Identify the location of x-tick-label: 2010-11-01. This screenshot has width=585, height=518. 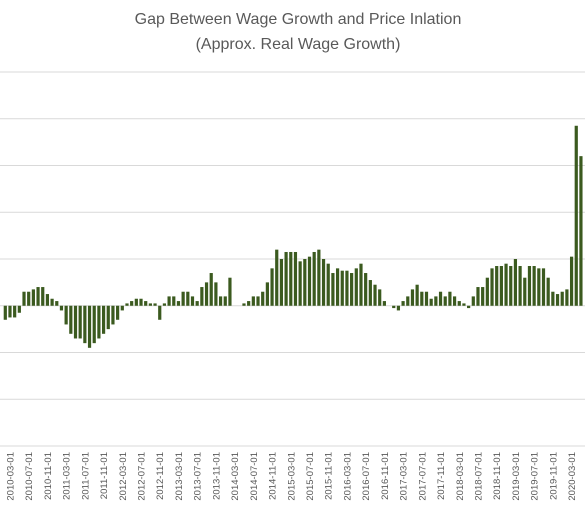
(48, 476).